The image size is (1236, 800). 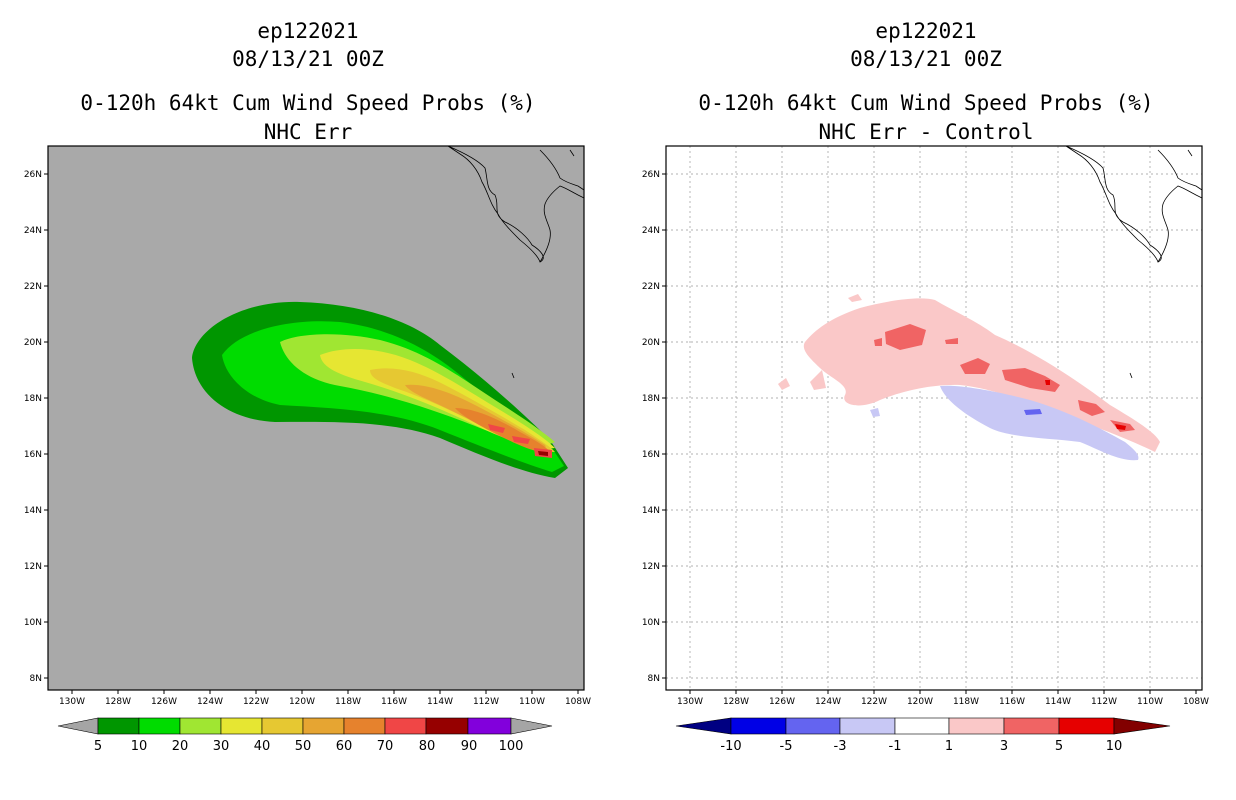 I want to click on left-colorbar-label: 20, so click(x=180, y=746).